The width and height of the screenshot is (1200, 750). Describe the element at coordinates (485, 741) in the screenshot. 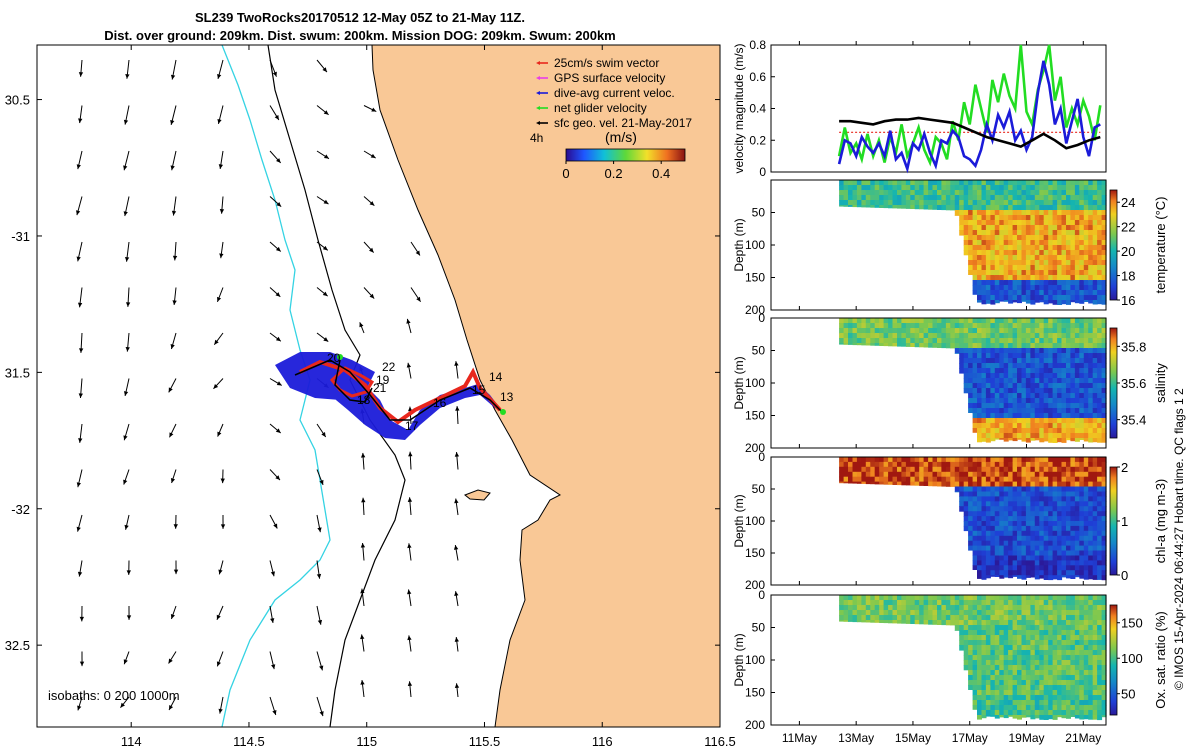

I see `map-x-tick-label: 115.5` at that location.